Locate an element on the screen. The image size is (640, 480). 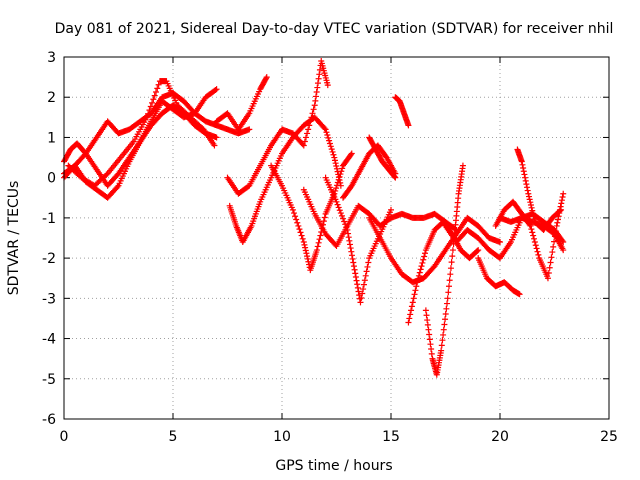
y-tick-label: -2 is located at coordinates (49, 259).